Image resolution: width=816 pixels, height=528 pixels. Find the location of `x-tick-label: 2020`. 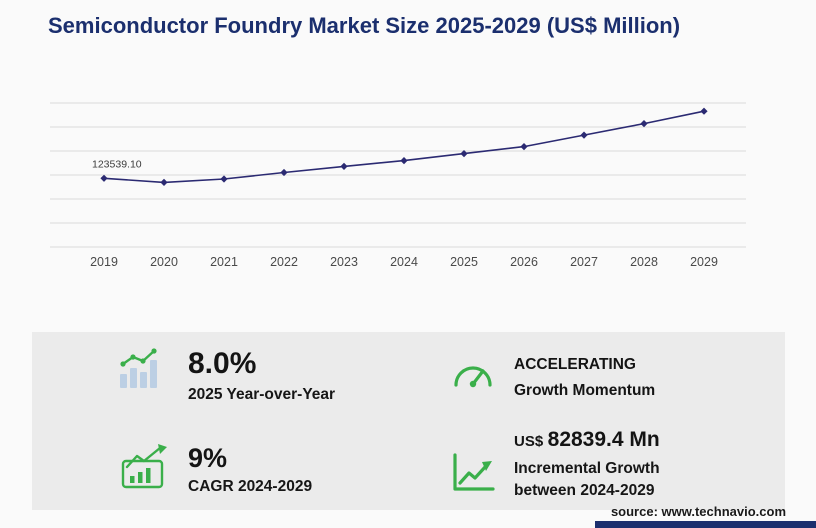

x-tick-label: 2020 is located at coordinates (164, 262).